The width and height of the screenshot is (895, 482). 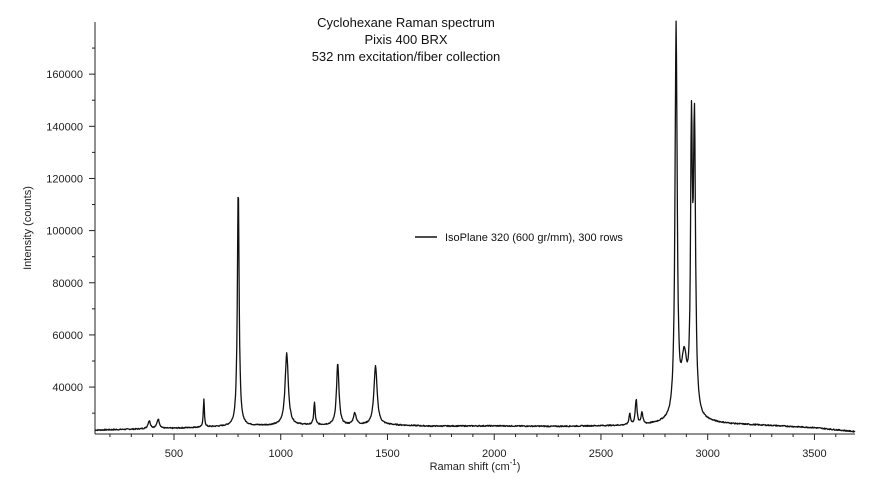 What do you see at coordinates (387, 454) in the screenshot?
I see `x-tick-label: 1500` at bounding box center [387, 454].